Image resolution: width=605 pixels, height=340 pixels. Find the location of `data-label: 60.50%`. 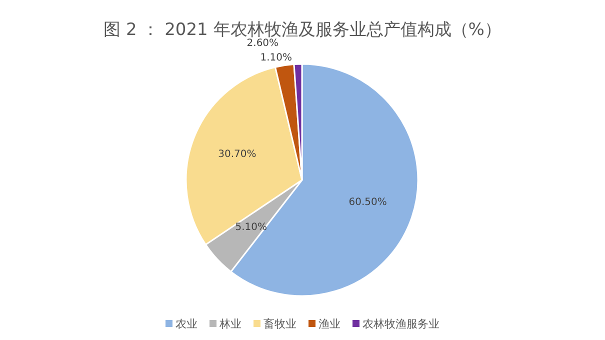

data-label: 60.50% is located at coordinates (367, 202).